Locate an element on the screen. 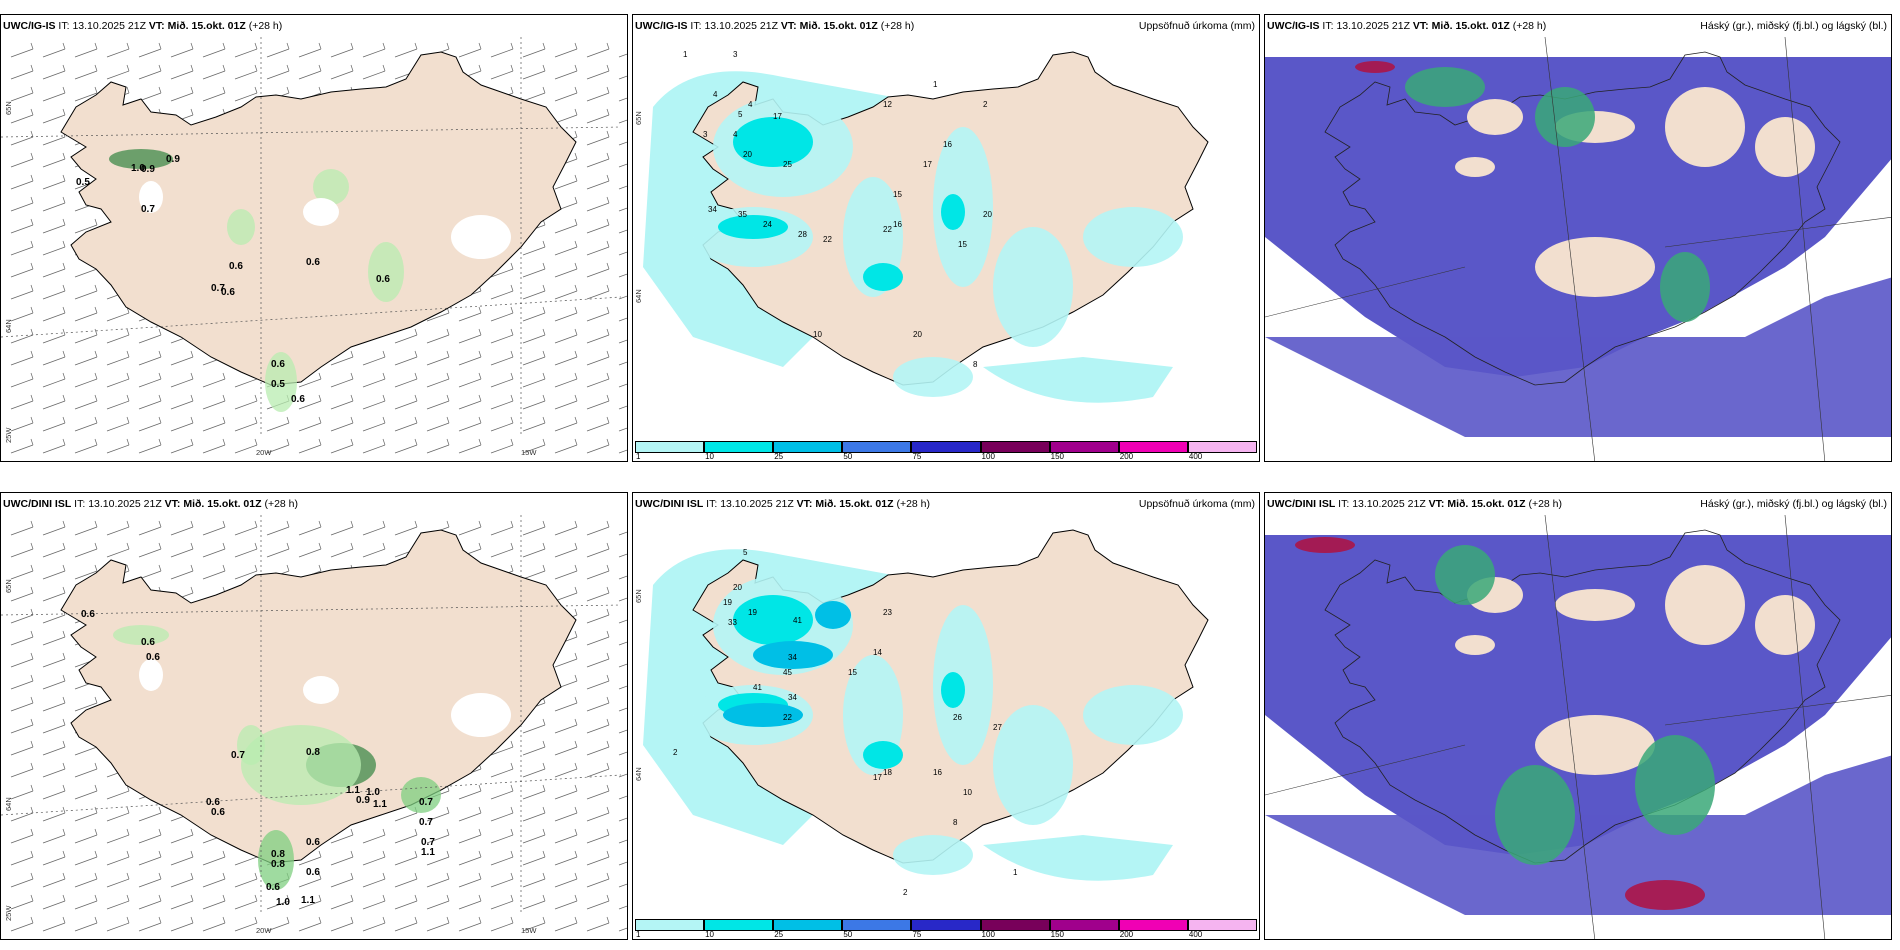 This screenshot has width=1900, height=950. colorbar-tick: 75 is located at coordinates (917, 456).